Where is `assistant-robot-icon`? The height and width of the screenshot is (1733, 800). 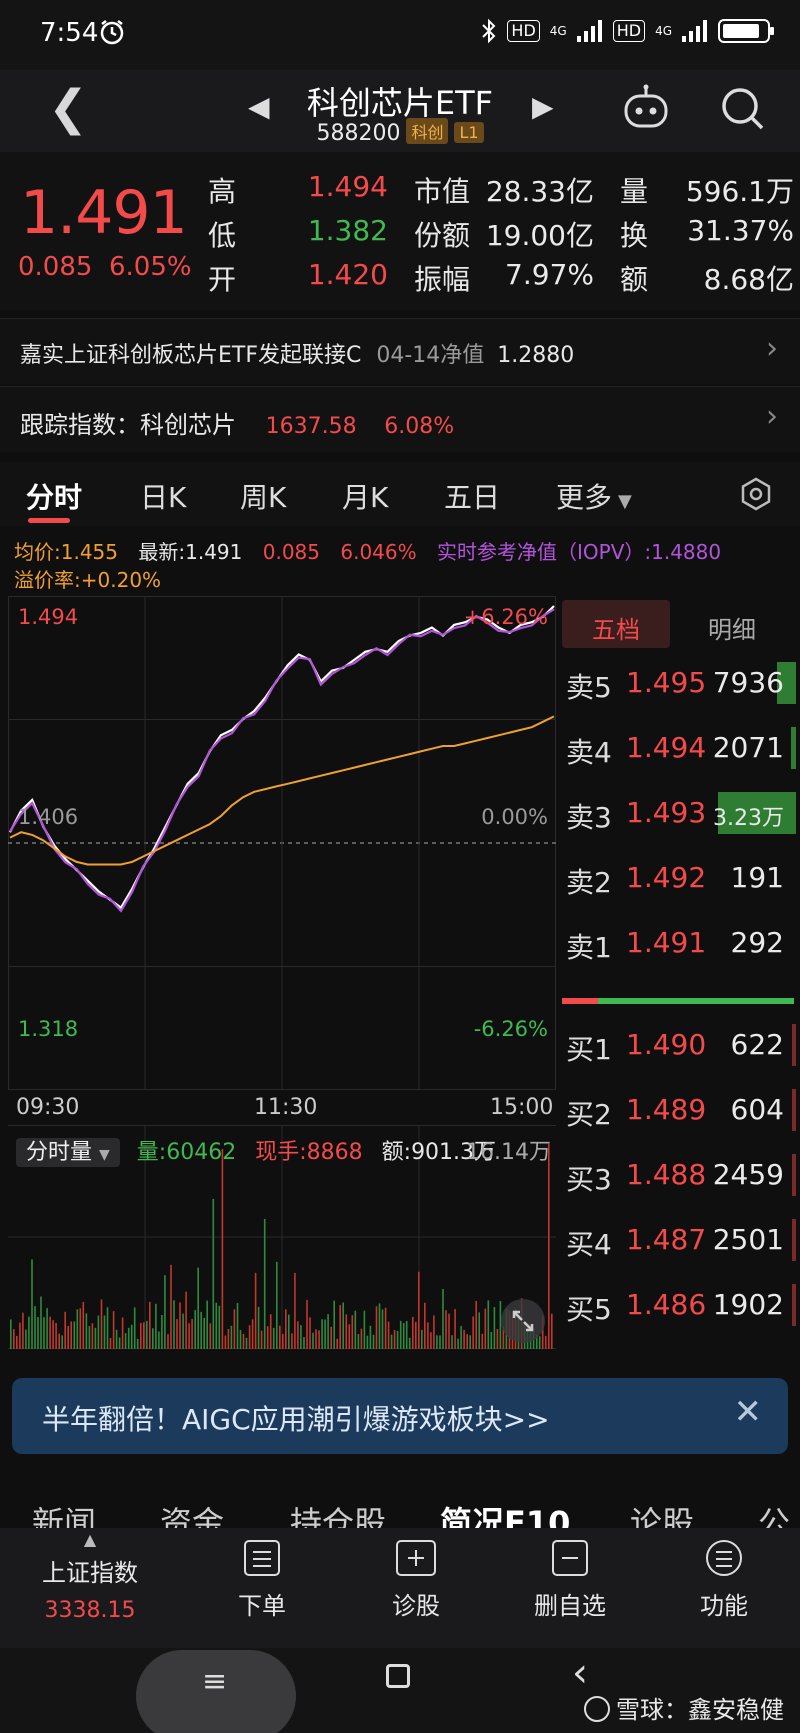
assistant-robot-icon is located at coordinates (646, 108).